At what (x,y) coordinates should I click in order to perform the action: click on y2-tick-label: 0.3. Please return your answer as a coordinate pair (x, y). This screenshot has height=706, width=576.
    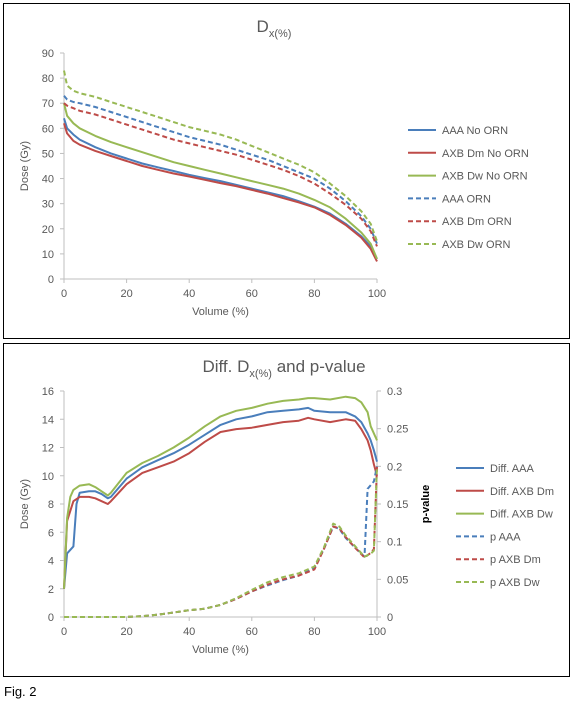
    Looking at the image, I should click on (394, 392).